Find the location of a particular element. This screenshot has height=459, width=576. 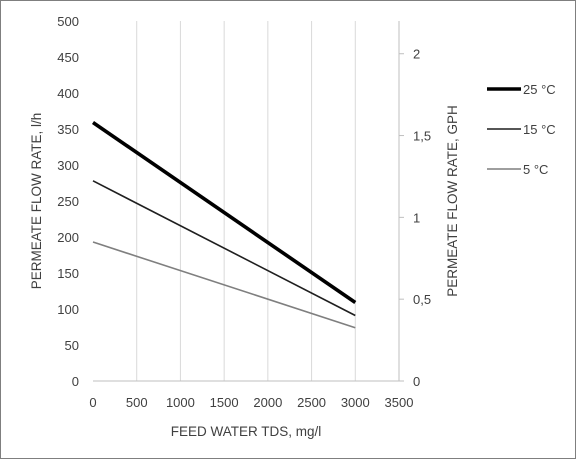

y2-tick-0: 0 is located at coordinates (416, 381).